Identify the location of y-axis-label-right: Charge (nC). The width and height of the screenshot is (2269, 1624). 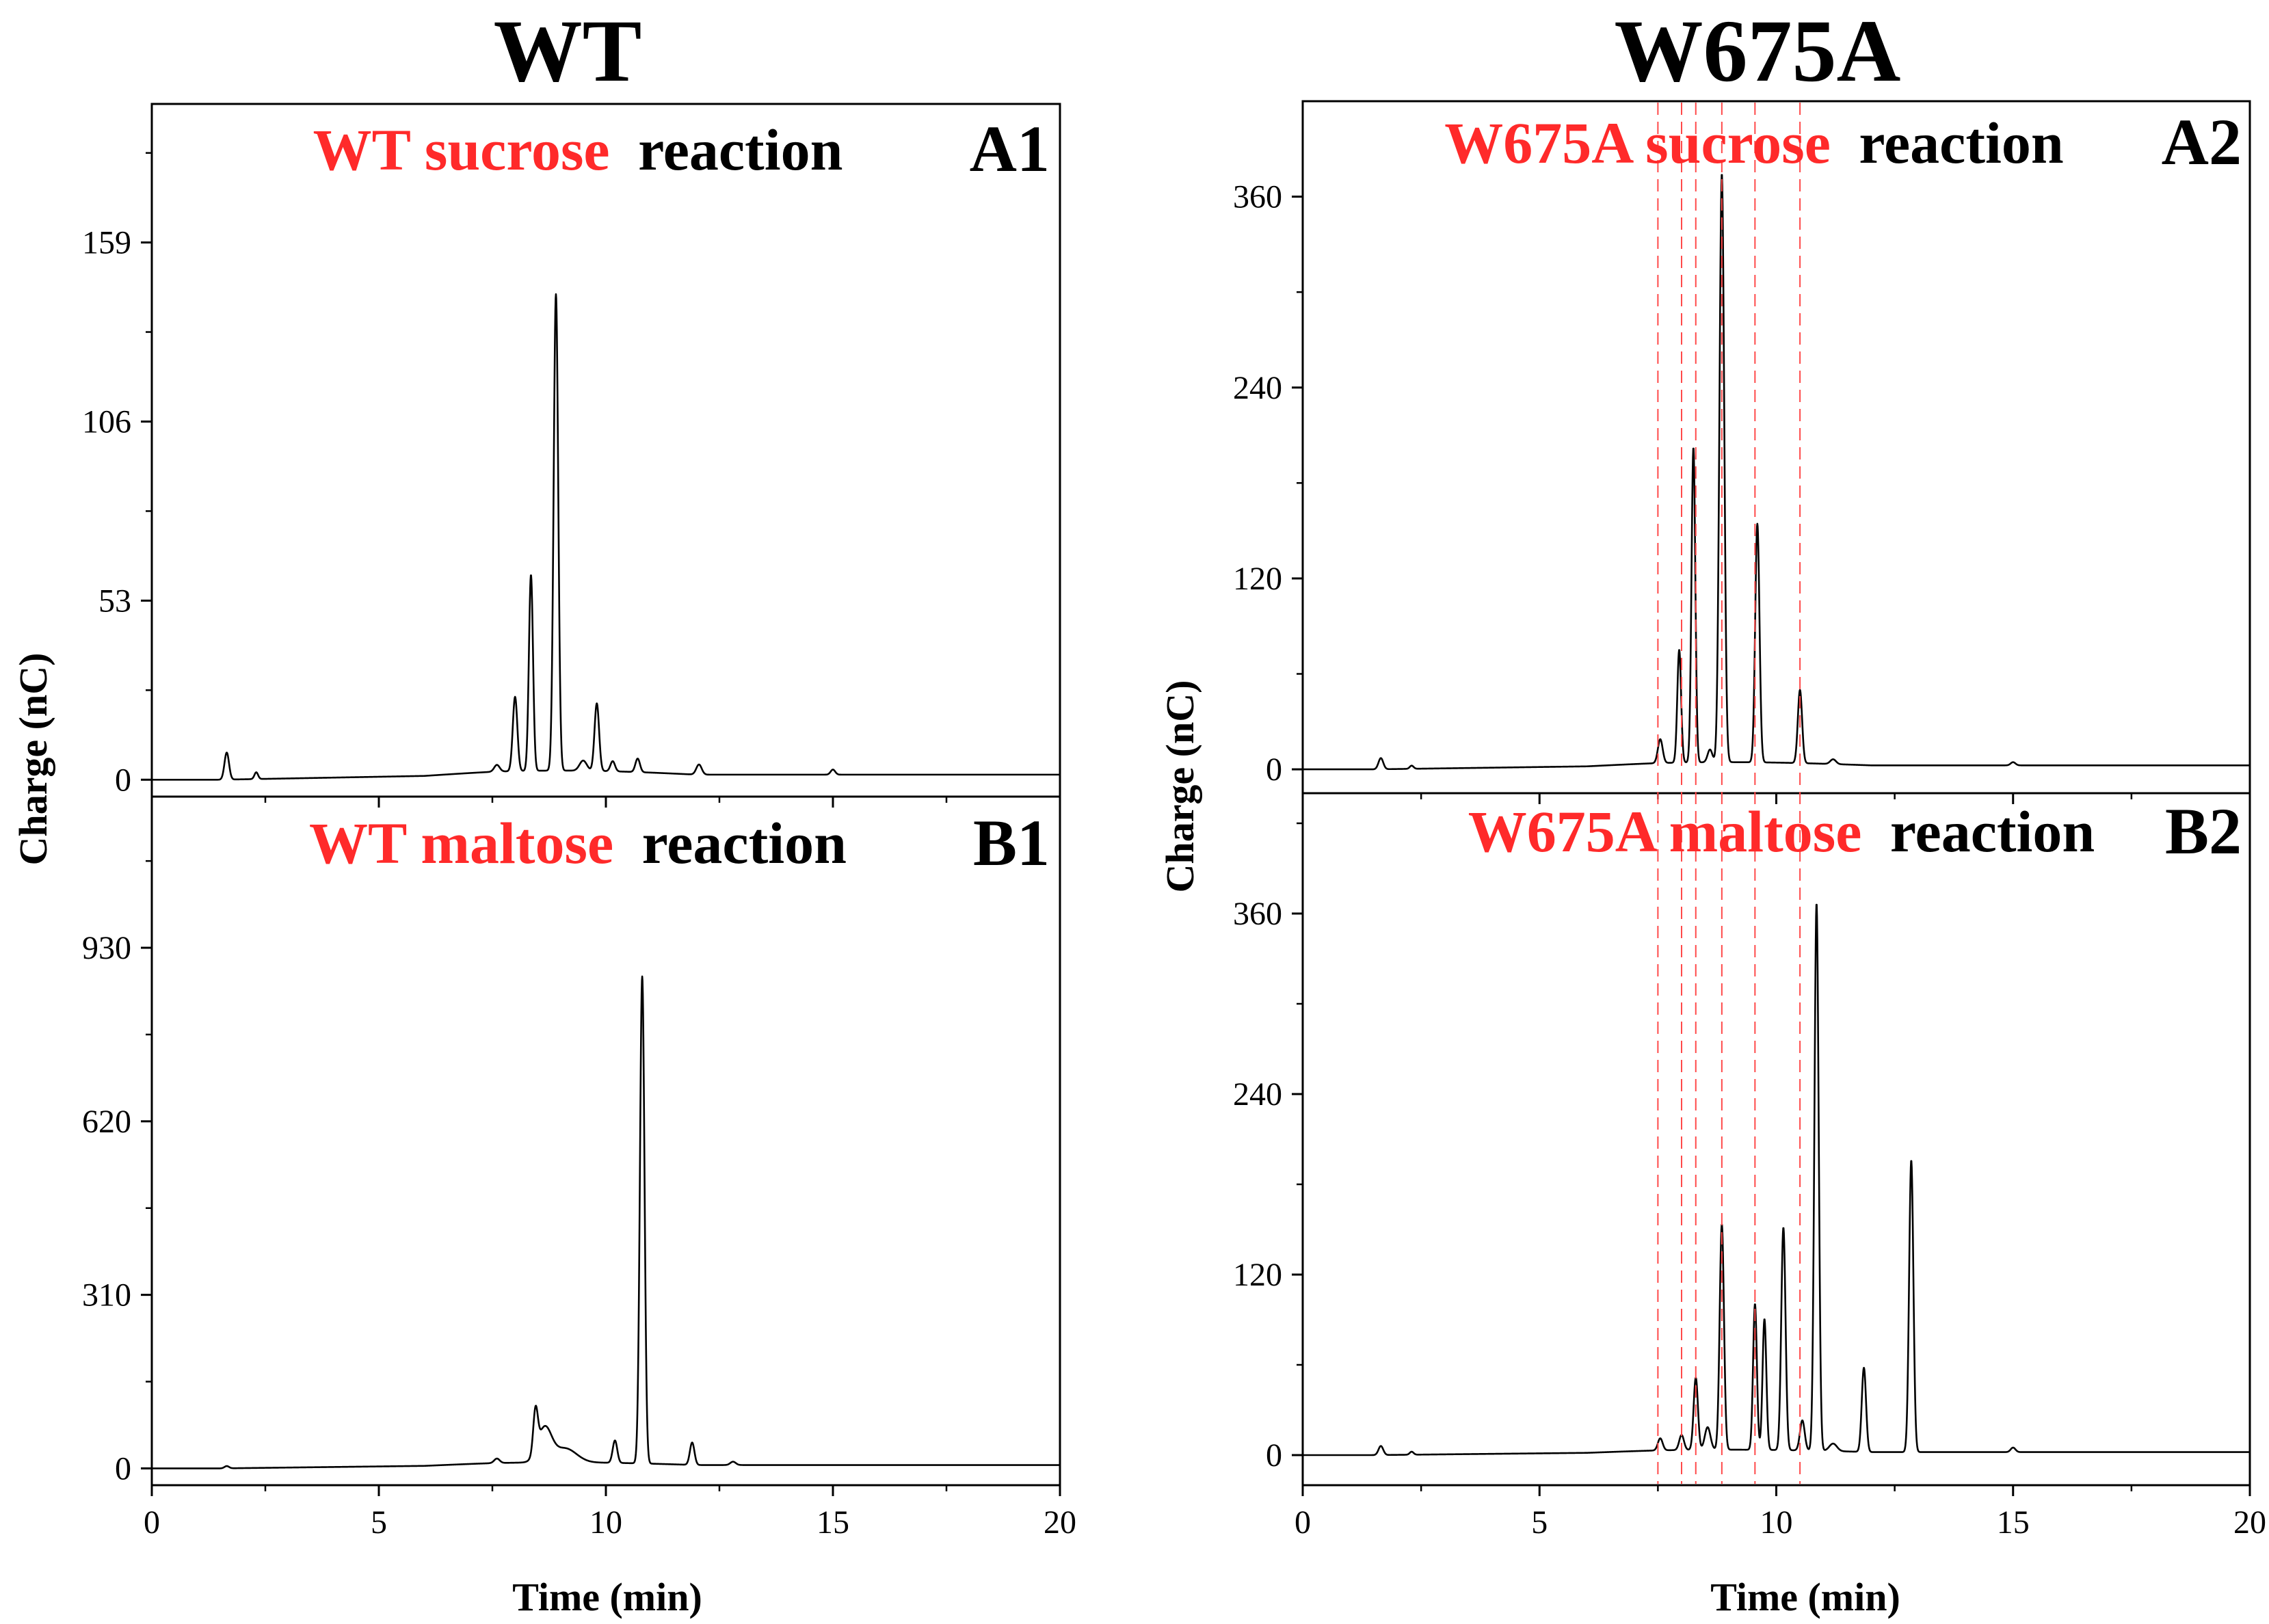
(1180, 786).